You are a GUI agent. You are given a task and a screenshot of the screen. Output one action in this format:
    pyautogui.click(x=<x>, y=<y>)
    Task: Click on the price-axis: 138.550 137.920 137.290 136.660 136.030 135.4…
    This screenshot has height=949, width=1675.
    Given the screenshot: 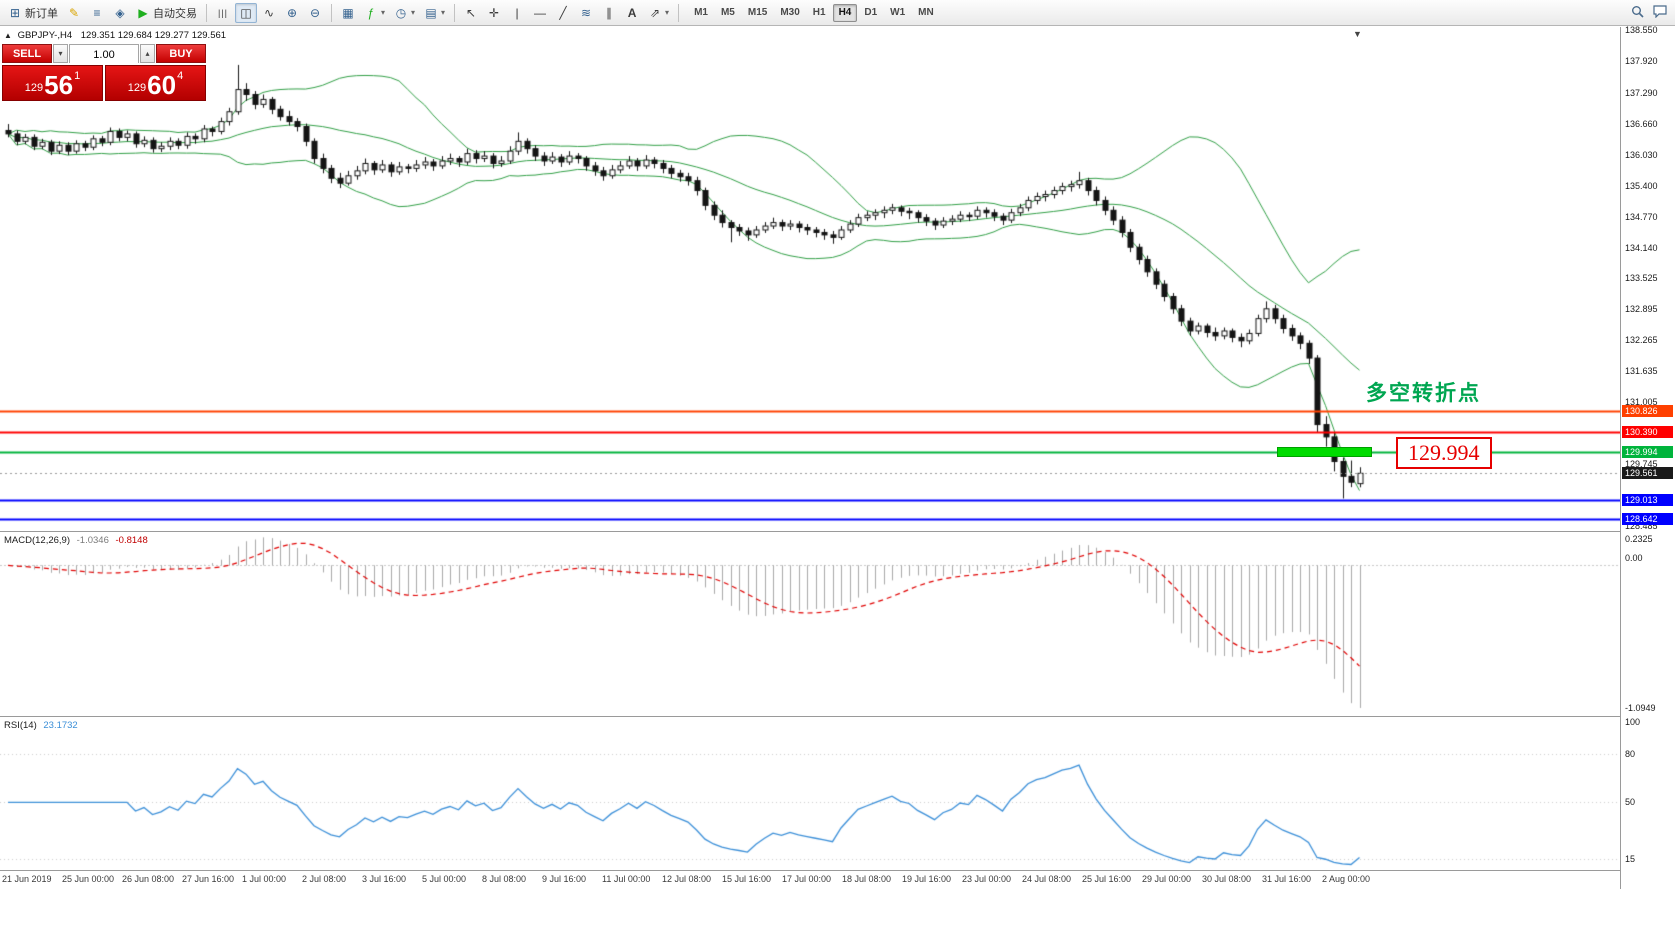 What is the action you would take?
    pyautogui.click(x=1647, y=457)
    